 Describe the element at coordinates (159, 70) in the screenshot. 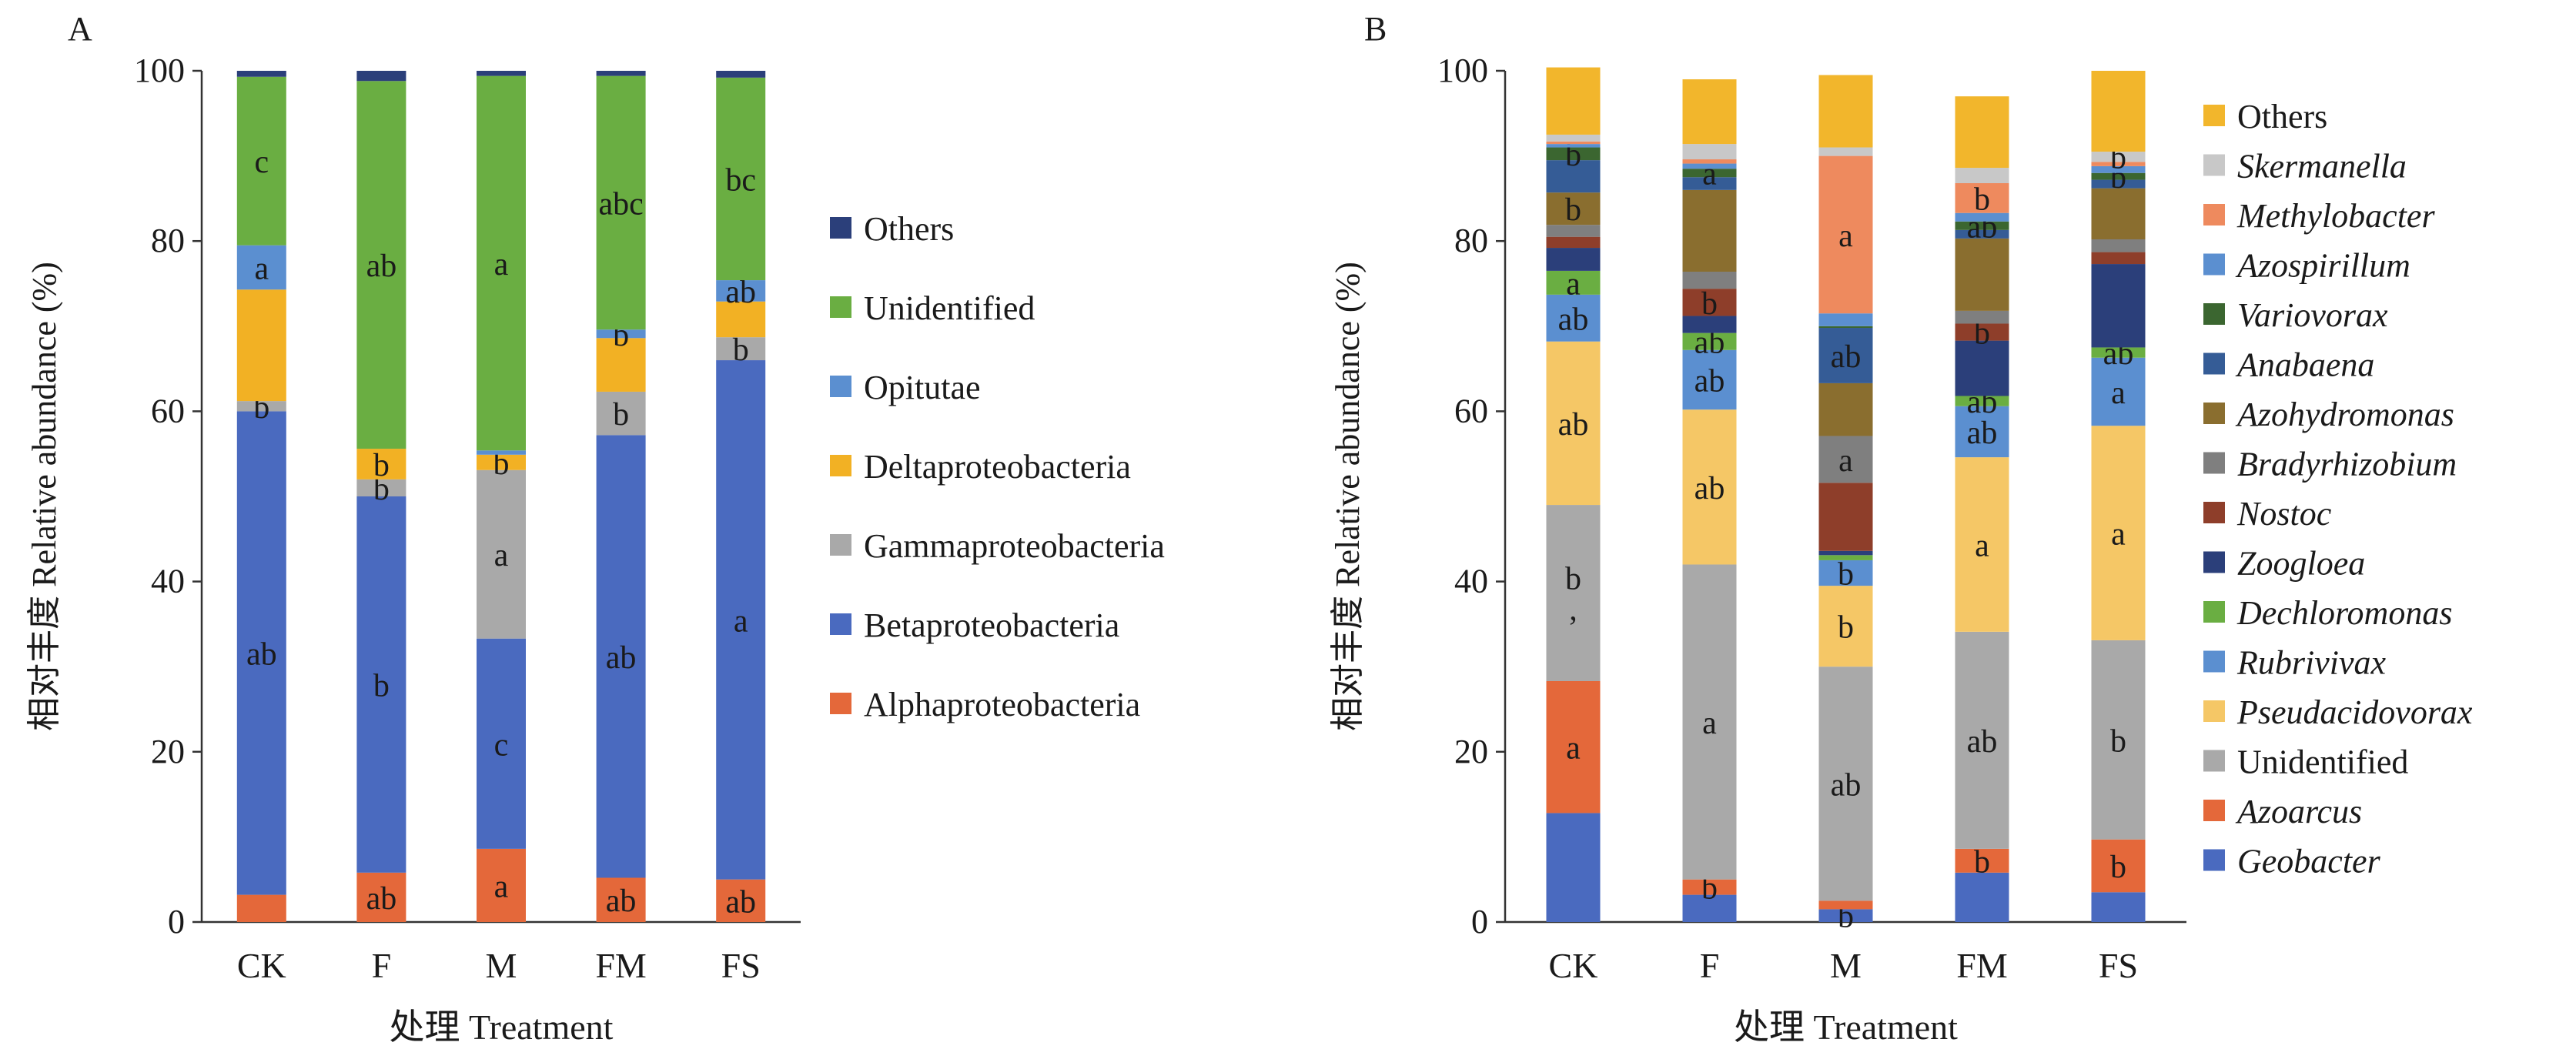

I see `y-tick-label: 100` at that location.